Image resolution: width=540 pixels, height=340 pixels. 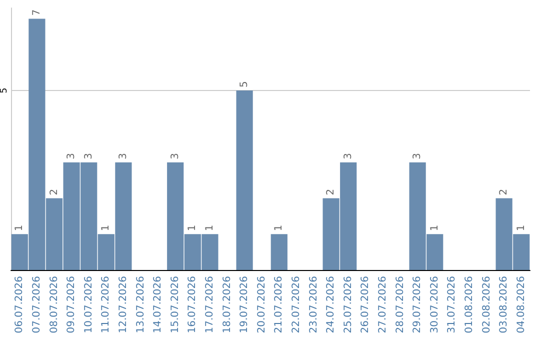 What do you see at coordinates (227, 305) in the screenshot?
I see `x-tick-label: 18.07.2026` at bounding box center [227, 305].